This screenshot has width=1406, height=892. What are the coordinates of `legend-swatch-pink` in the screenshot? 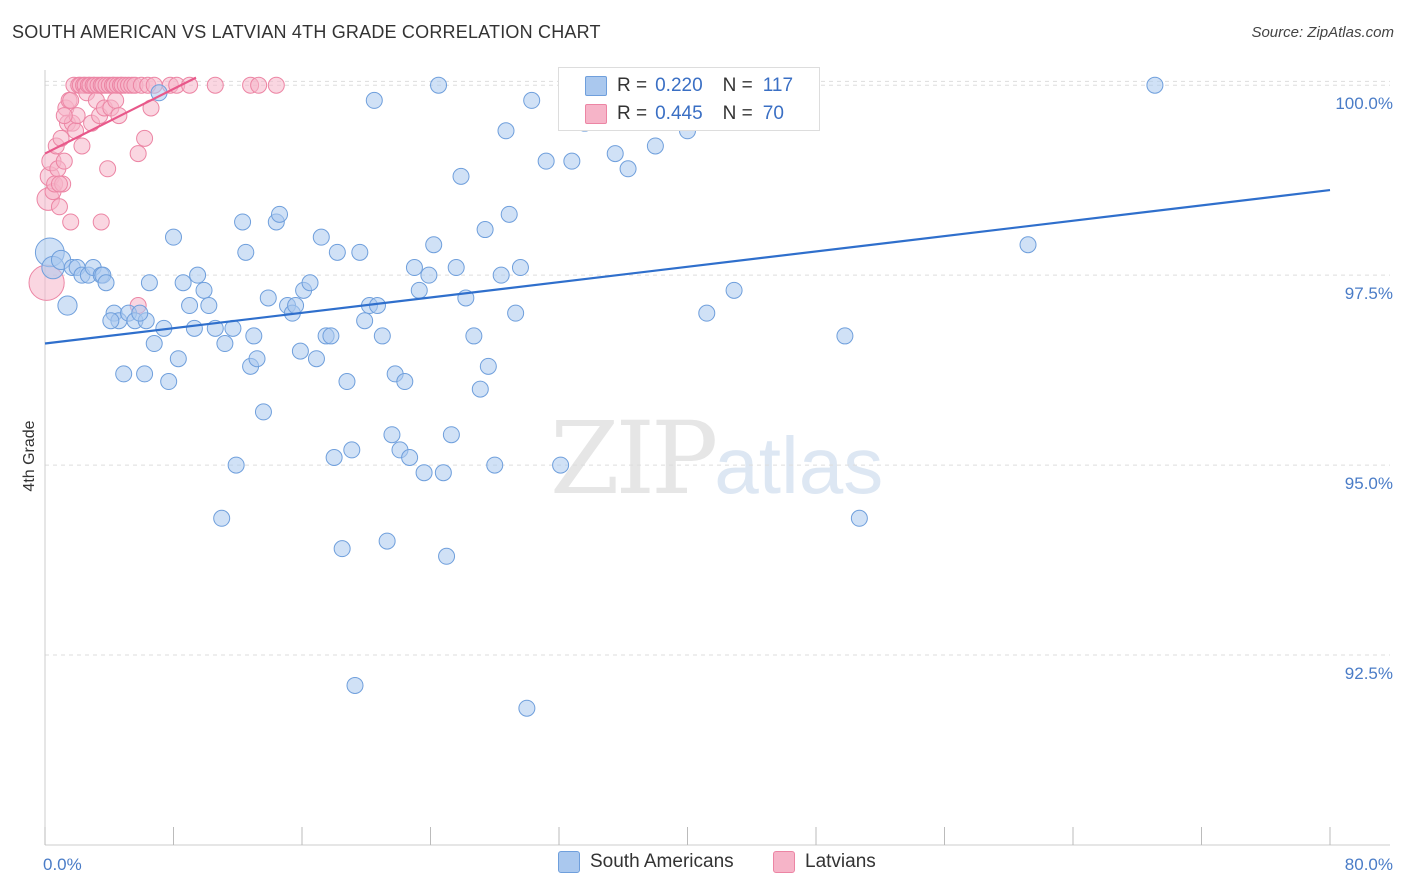 It's located at (596, 114).